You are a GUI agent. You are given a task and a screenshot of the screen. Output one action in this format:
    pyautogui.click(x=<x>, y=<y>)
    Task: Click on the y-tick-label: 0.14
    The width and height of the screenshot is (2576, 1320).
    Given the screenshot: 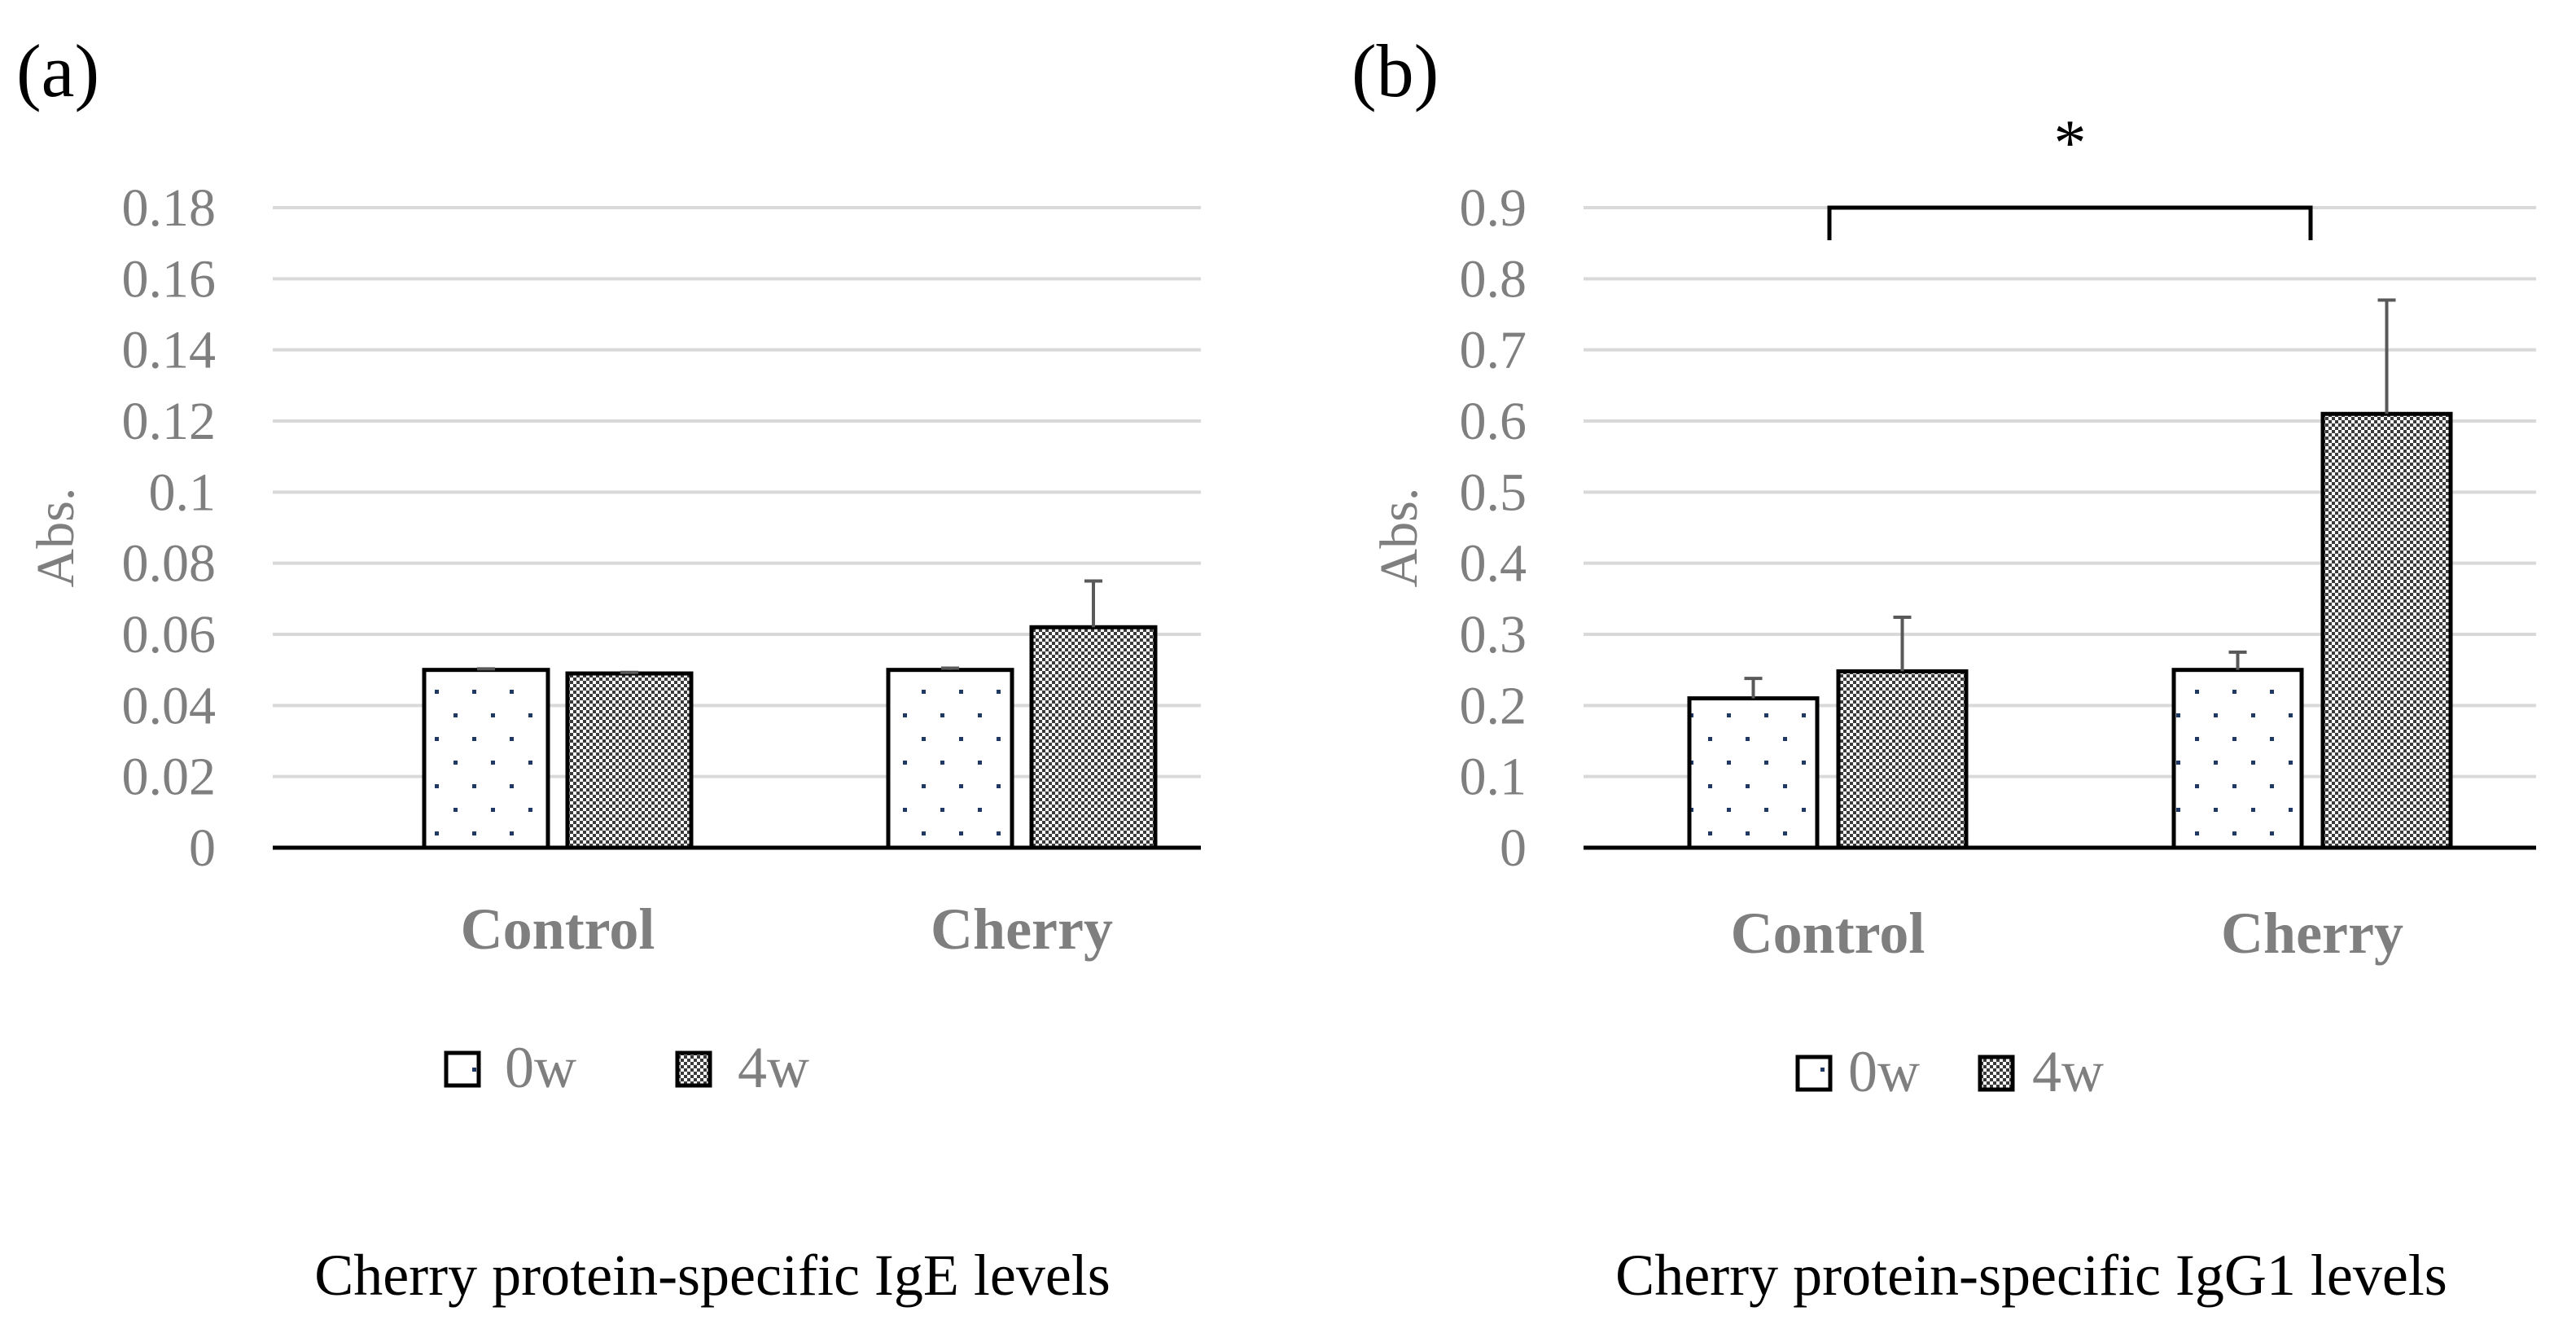 What is the action you would take?
    pyautogui.click(x=169, y=350)
    